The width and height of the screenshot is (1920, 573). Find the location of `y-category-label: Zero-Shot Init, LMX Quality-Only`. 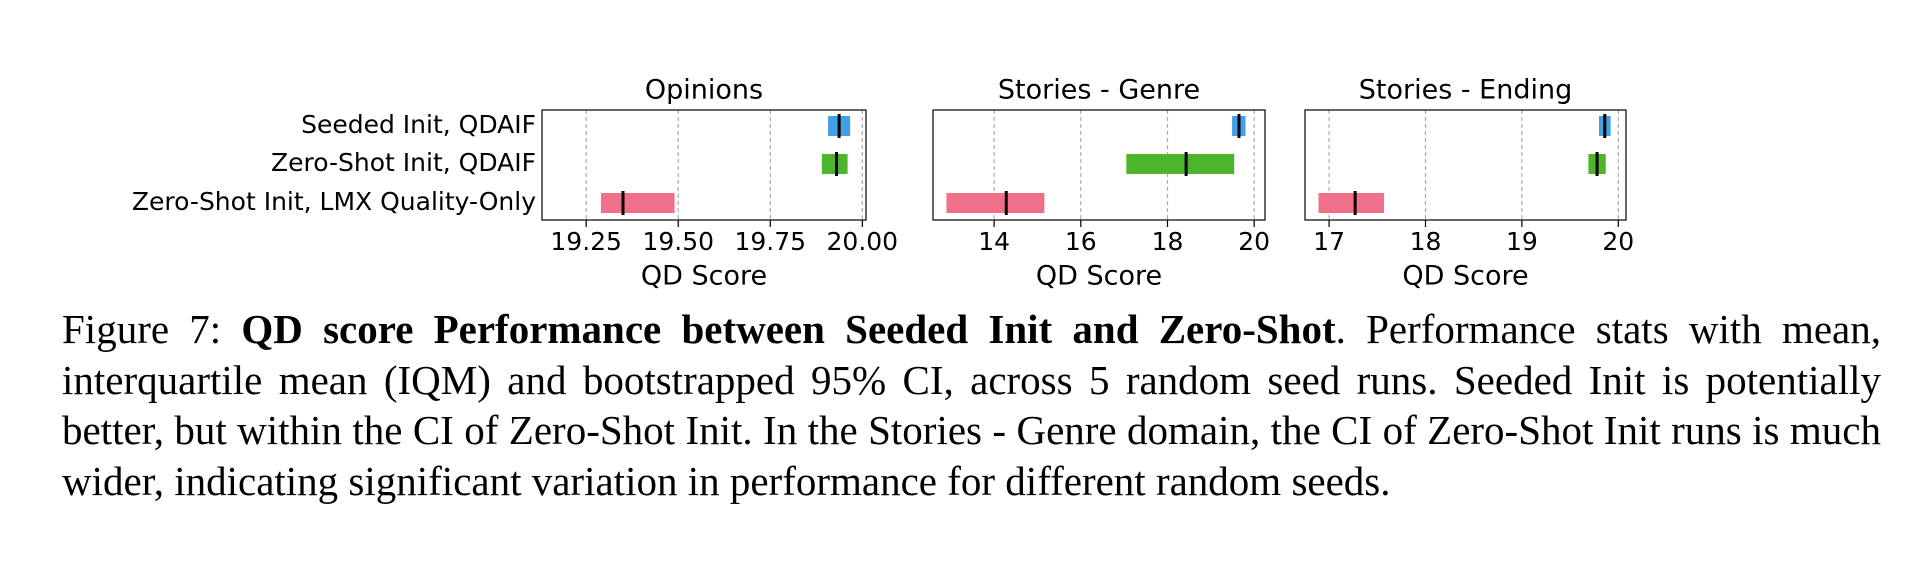

y-category-label: Zero-Shot Init, LMX Quality-Only is located at coordinates (334, 201).